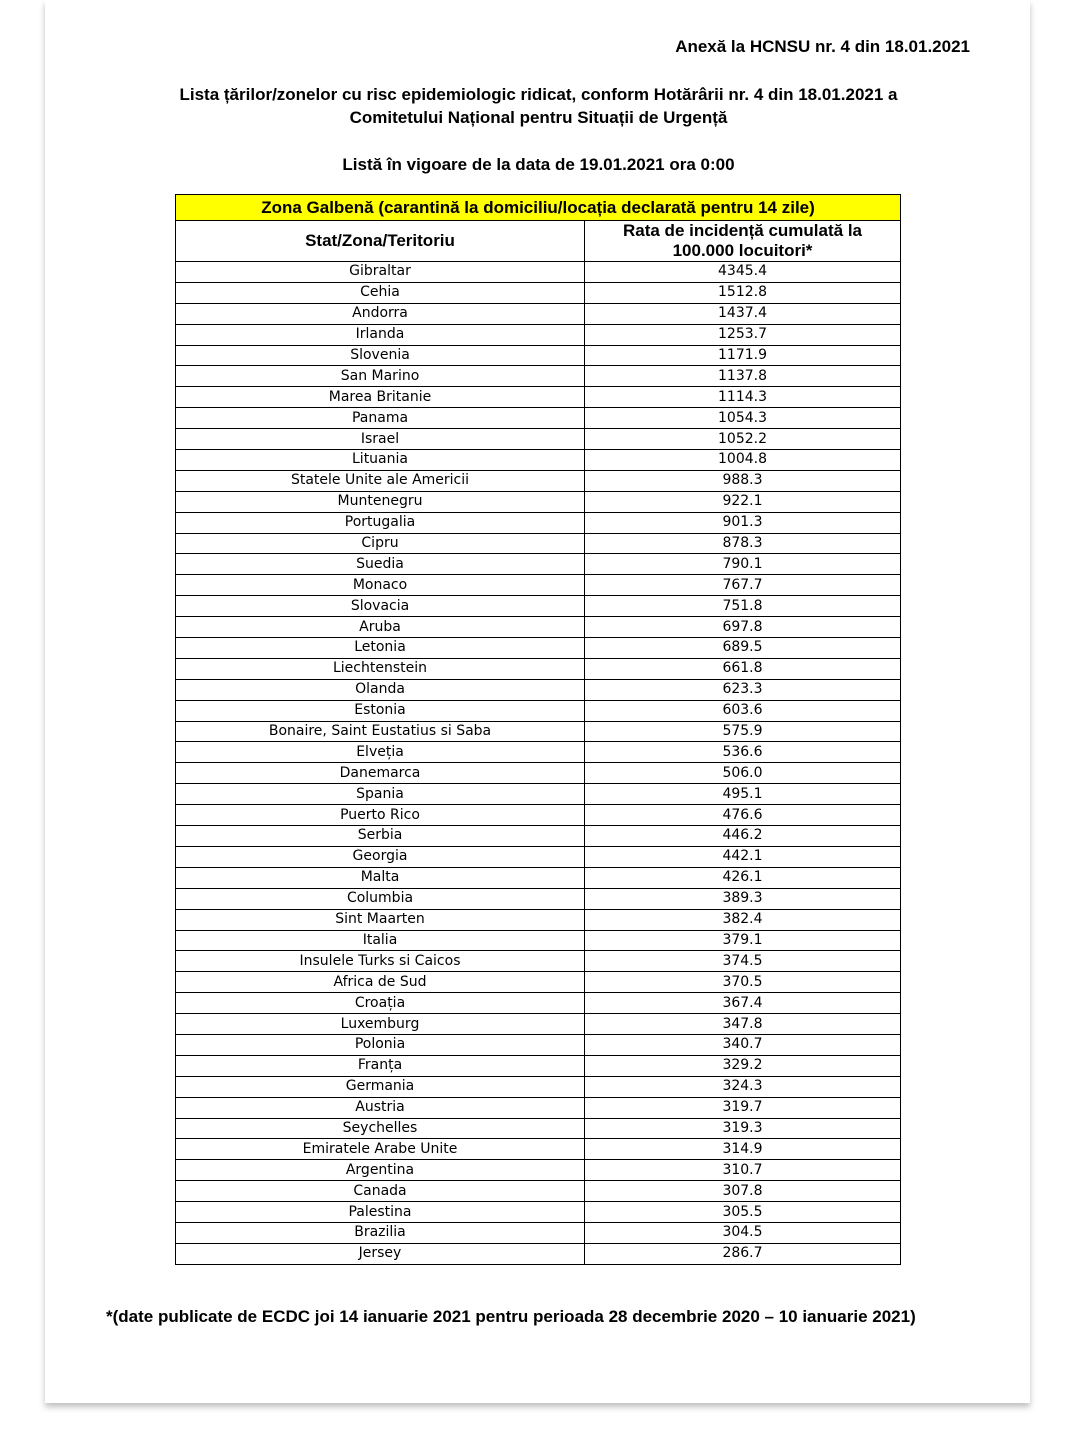 The image size is (1077, 1443). What do you see at coordinates (742, 689) in the screenshot?
I see `incidence-cell: 623.3` at bounding box center [742, 689].